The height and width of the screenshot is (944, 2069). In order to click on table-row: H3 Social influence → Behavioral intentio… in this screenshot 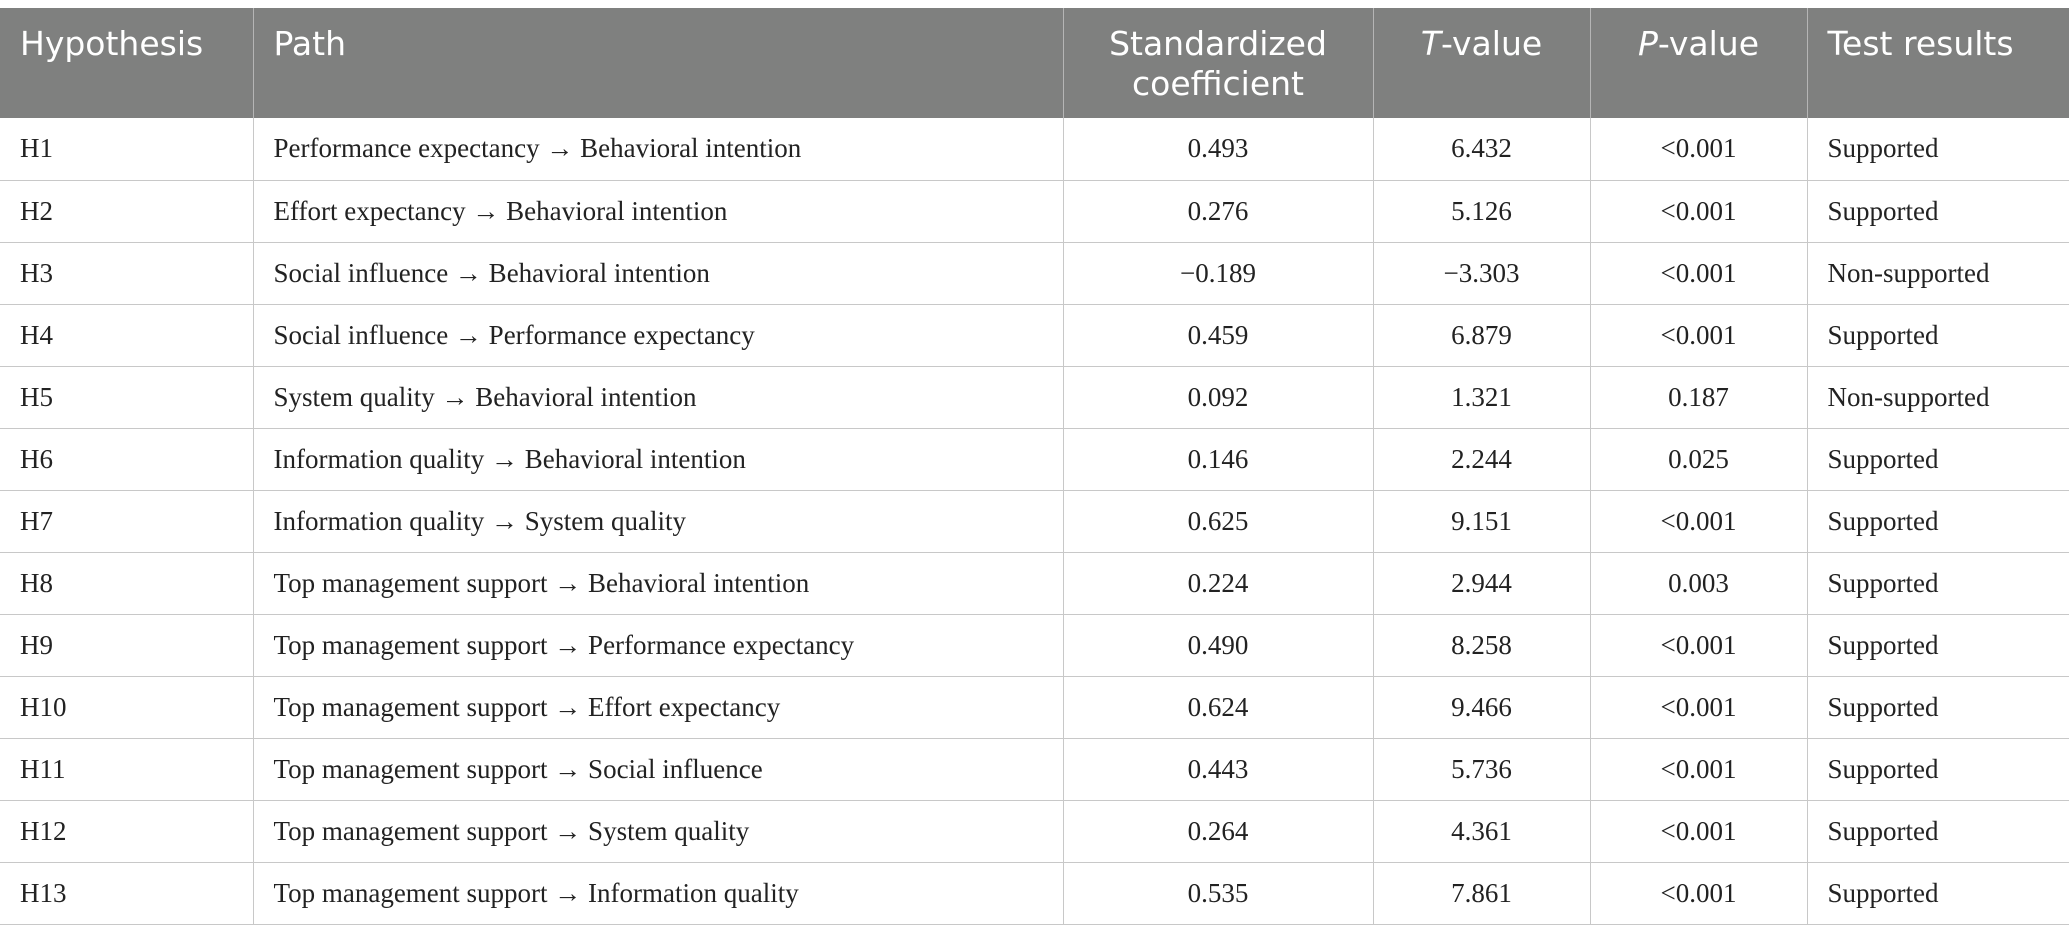, I will do `click(1034, 273)`.